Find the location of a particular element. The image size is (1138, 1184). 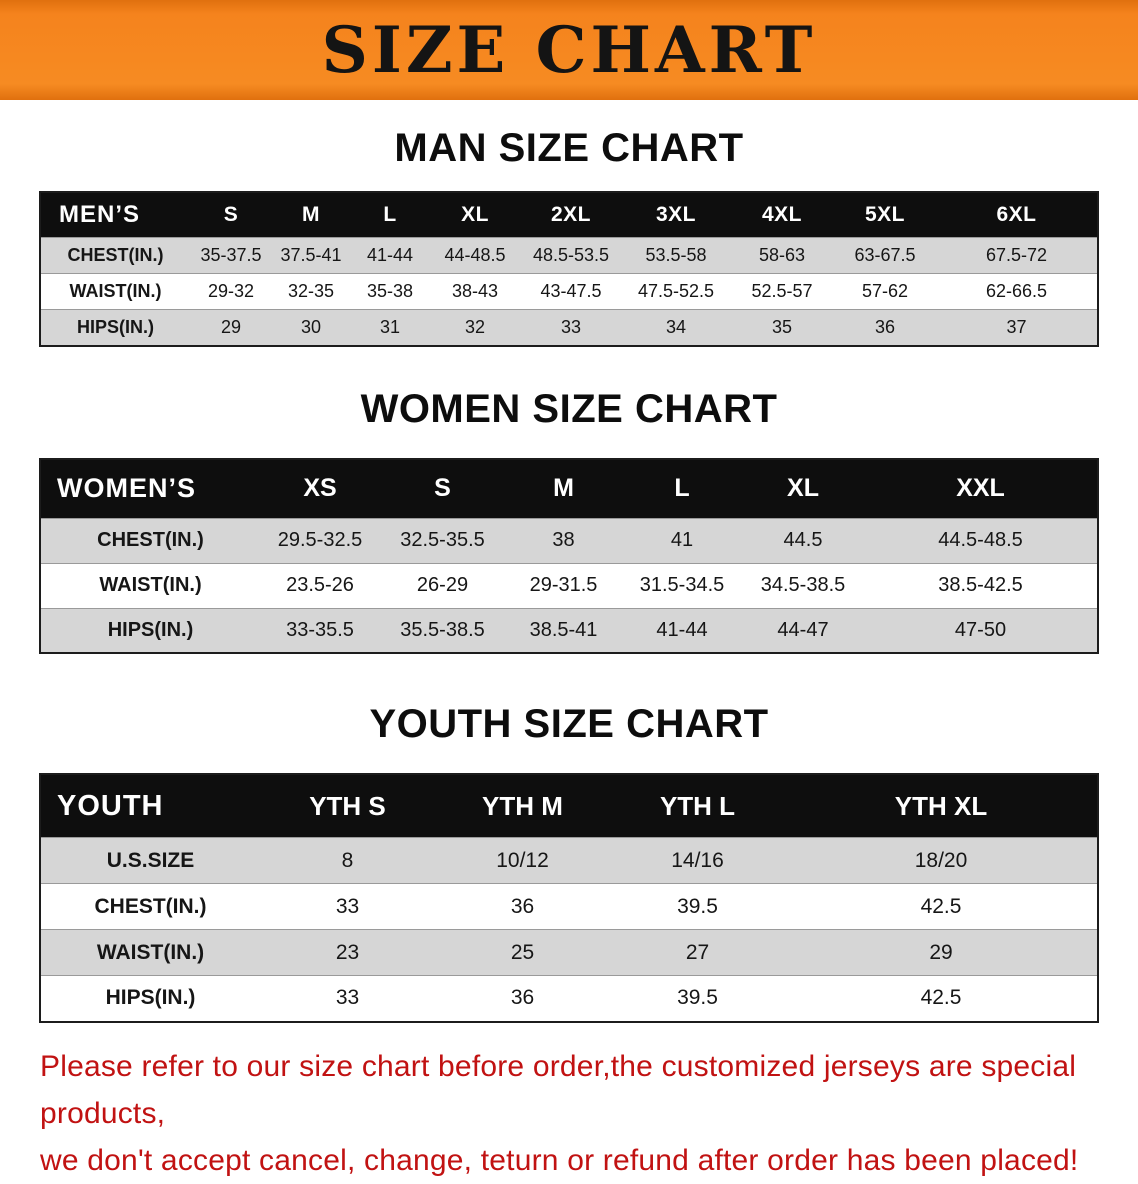

column-header: 4XL is located at coordinates (782, 215).